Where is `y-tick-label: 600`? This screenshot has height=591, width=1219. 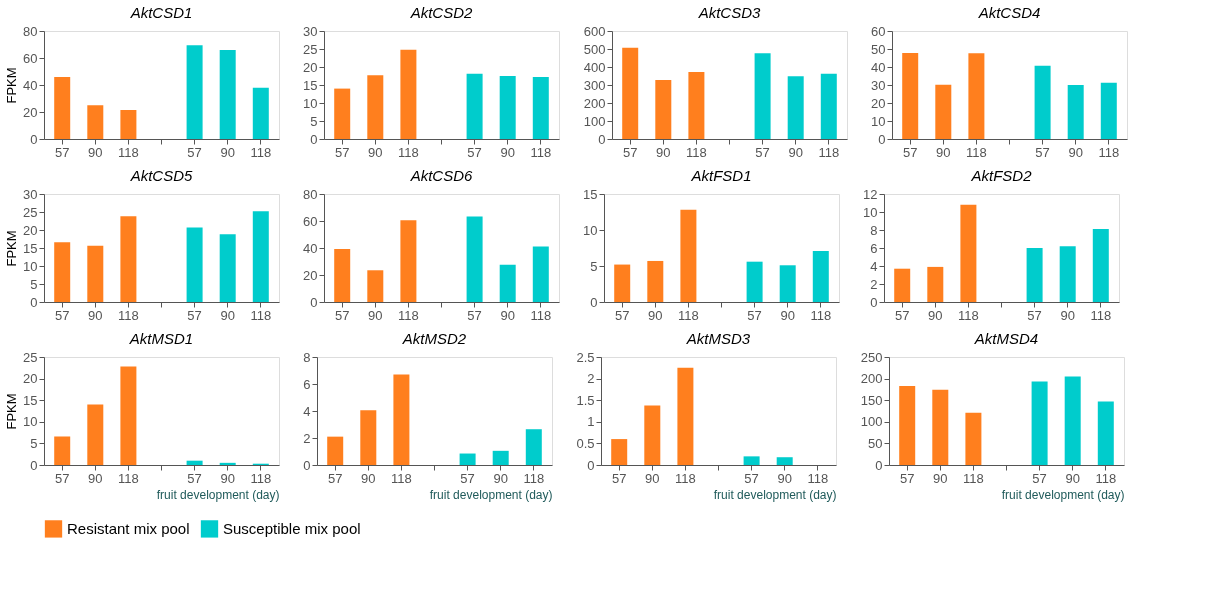 y-tick-label: 600 is located at coordinates (594, 31).